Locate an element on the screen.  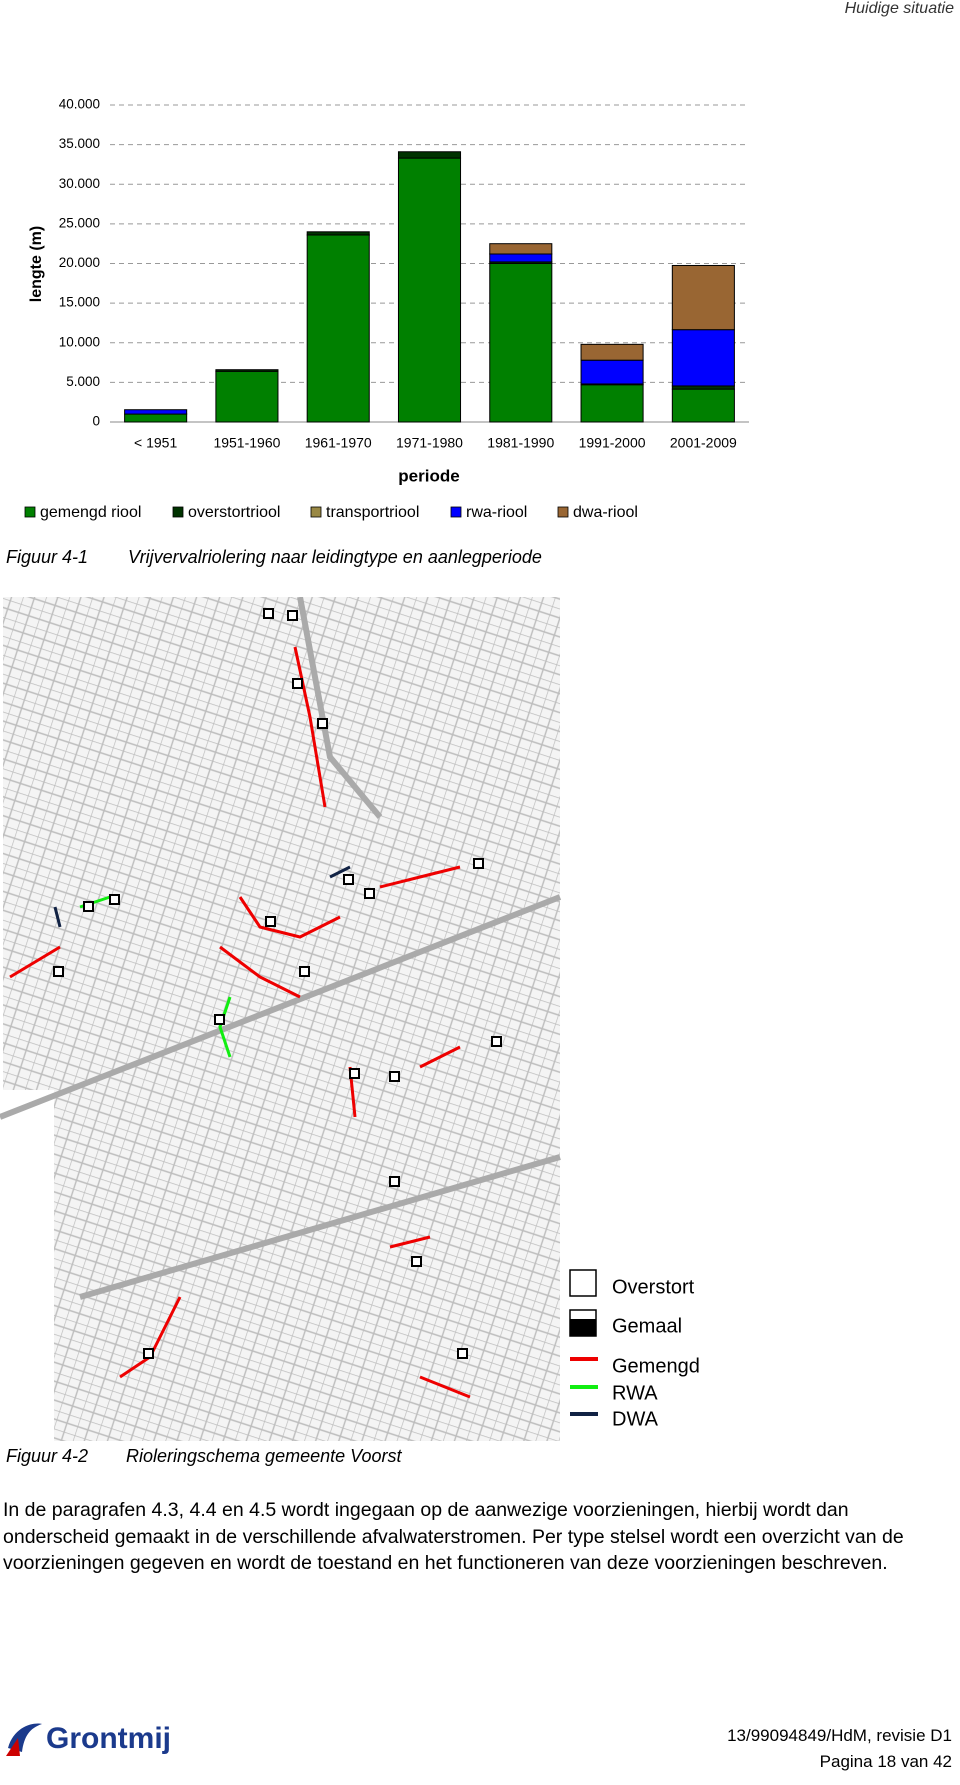
figure-number: Figuur 4-2 is located at coordinates (47, 1456).